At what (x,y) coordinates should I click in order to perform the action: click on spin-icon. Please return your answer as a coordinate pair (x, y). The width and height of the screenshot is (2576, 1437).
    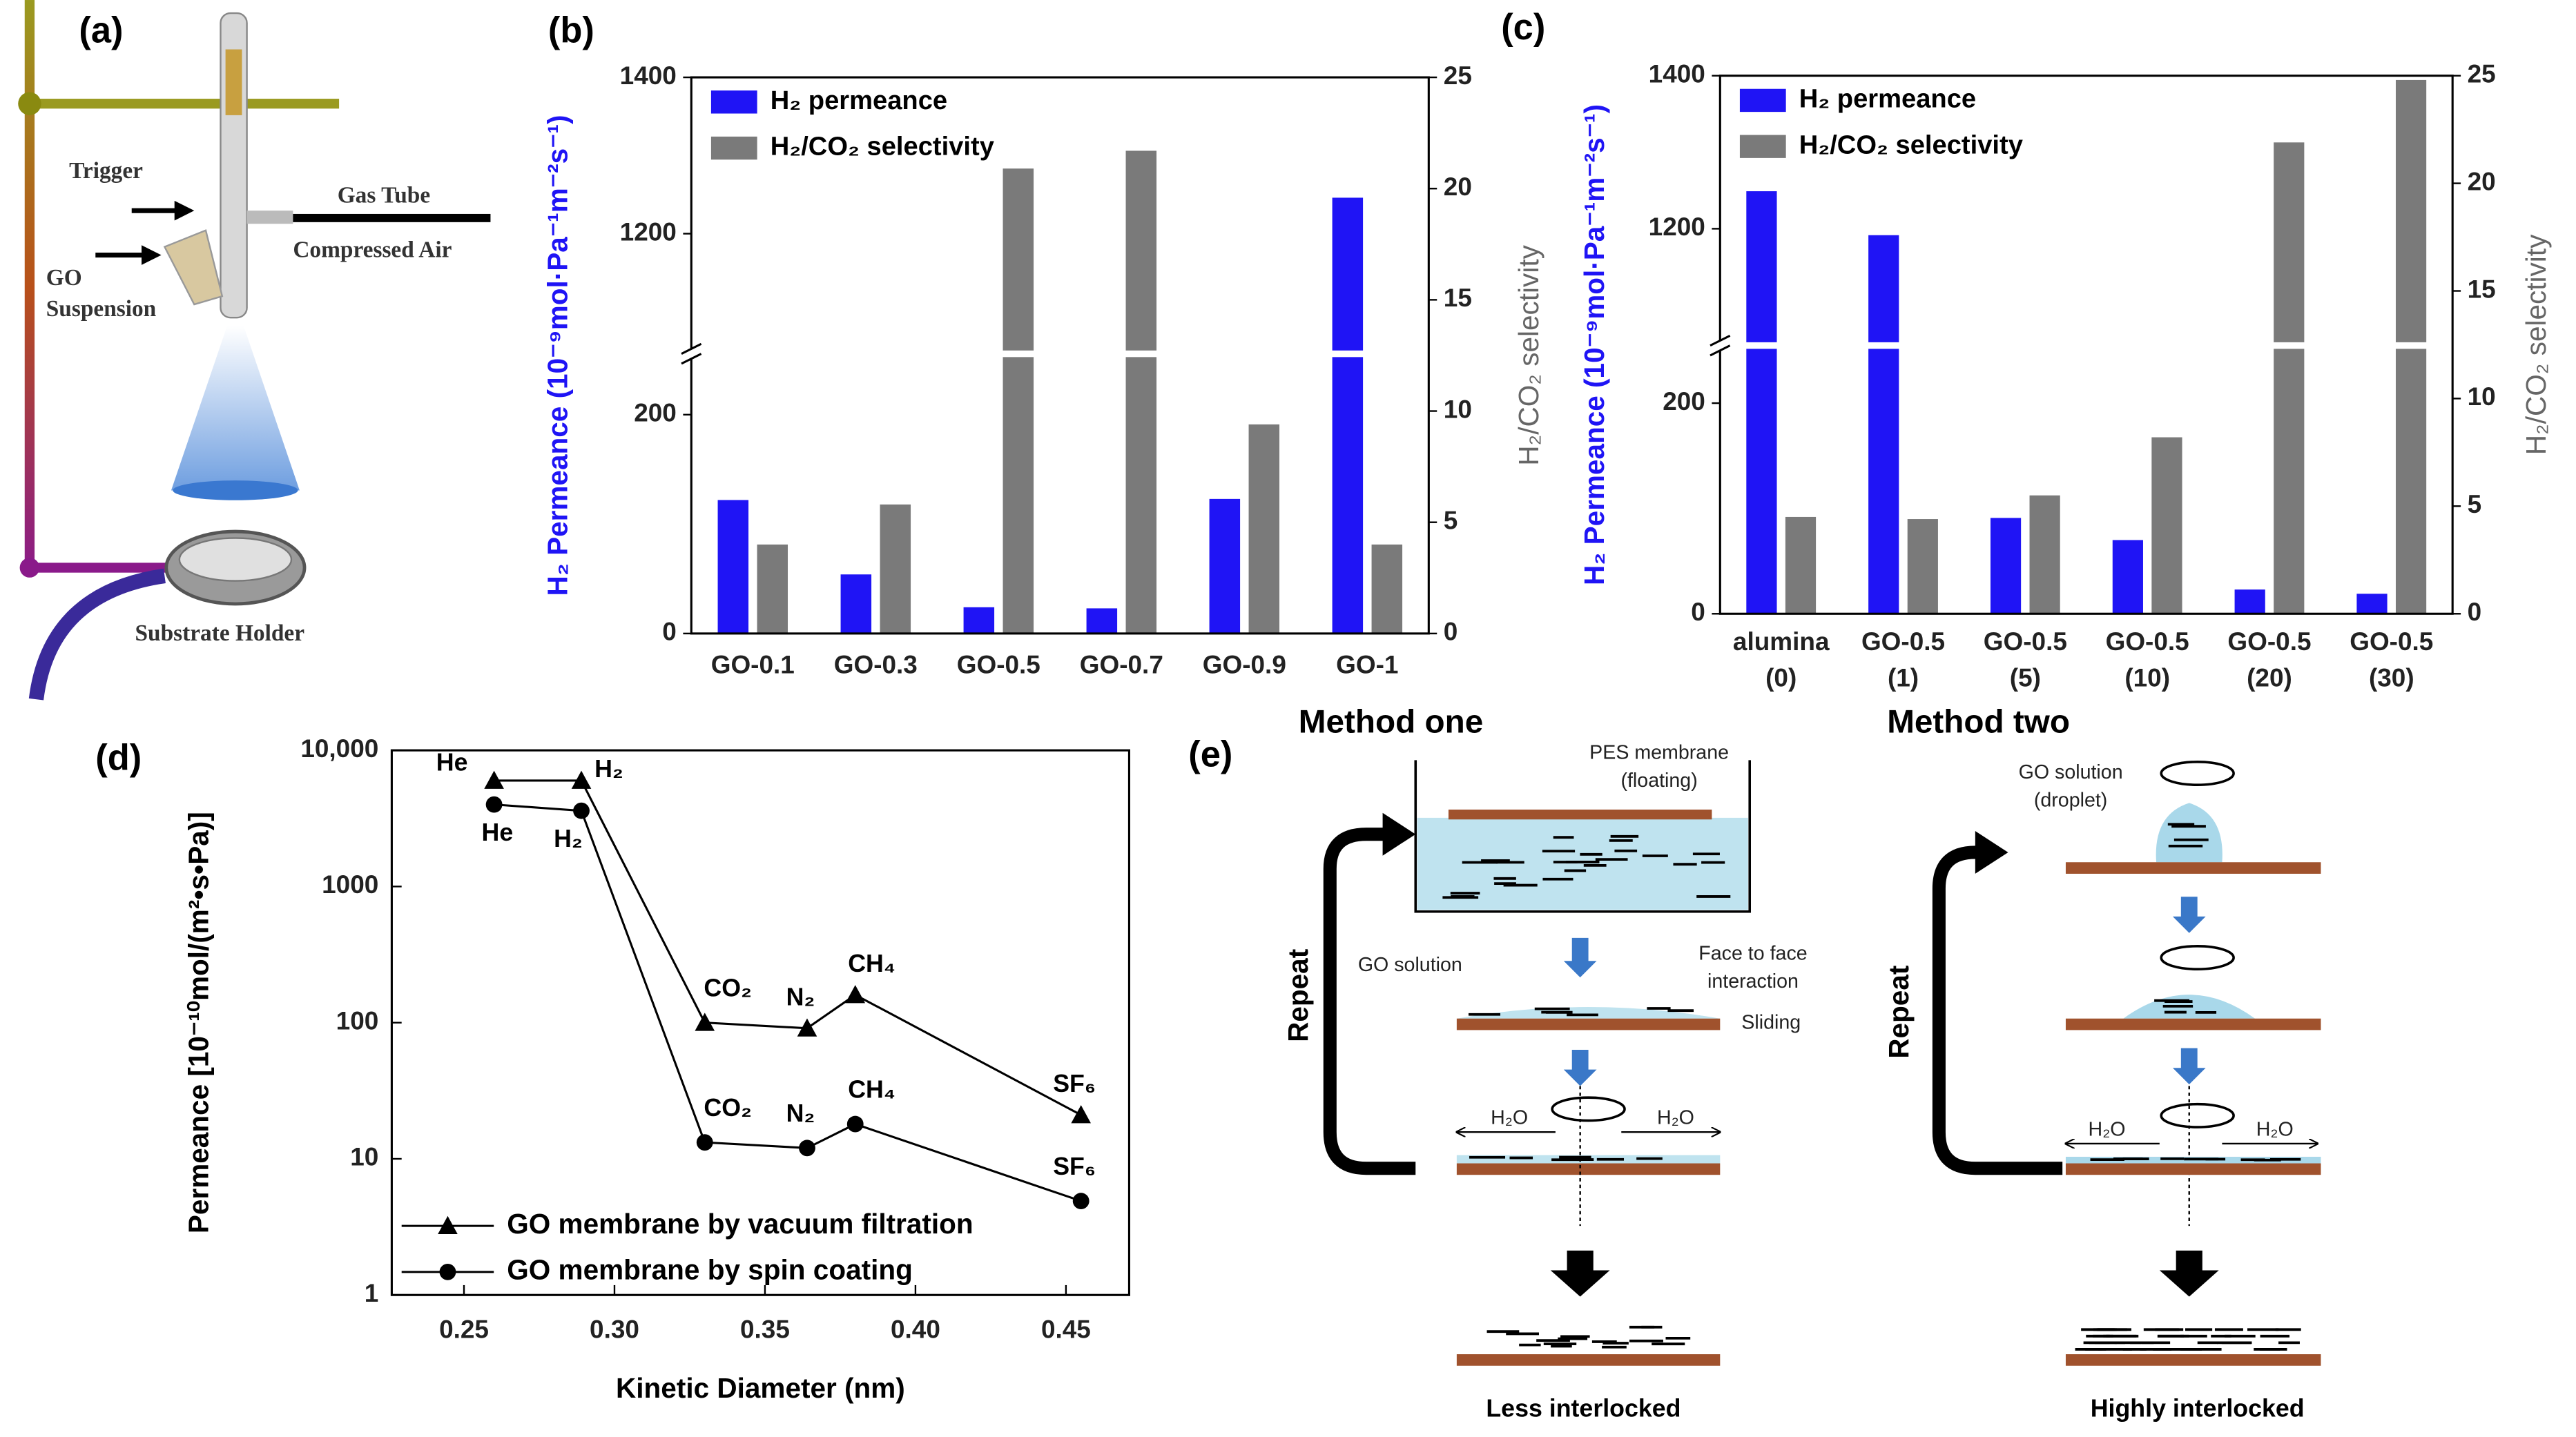
    Looking at the image, I should click on (2197, 1115).